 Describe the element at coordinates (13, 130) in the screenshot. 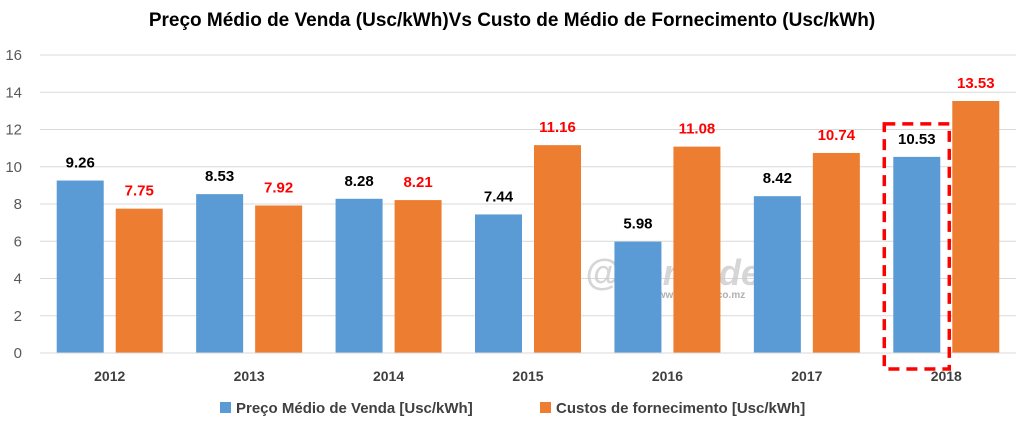

I see `y-tick-12: 12` at that location.